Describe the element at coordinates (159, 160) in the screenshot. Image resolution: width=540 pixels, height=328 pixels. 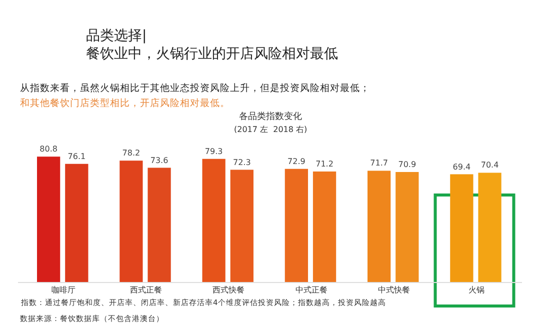
I see `data-label: 73.6` at that location.